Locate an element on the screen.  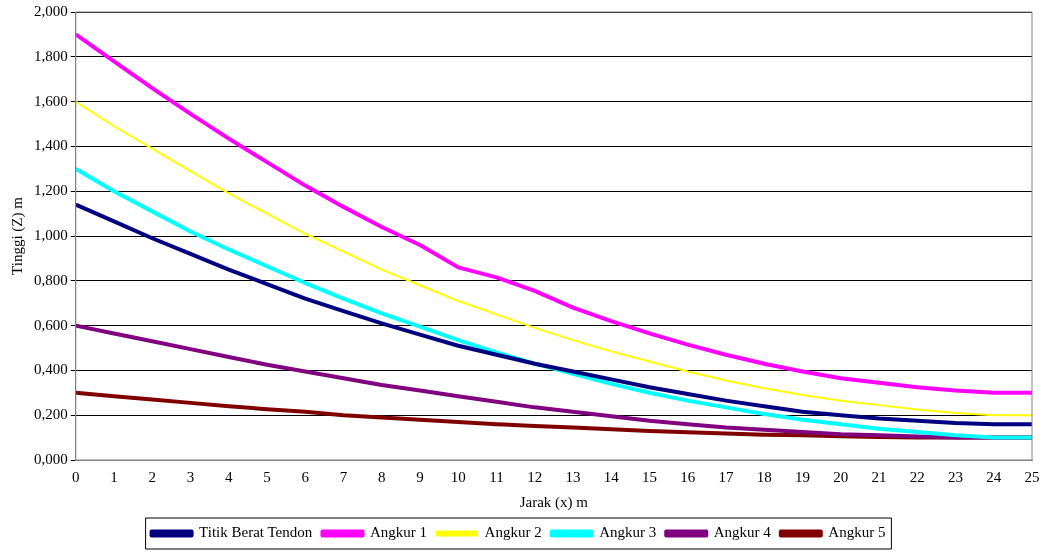
legend-label: Angkur 4 is located at coordinates (742, 532).